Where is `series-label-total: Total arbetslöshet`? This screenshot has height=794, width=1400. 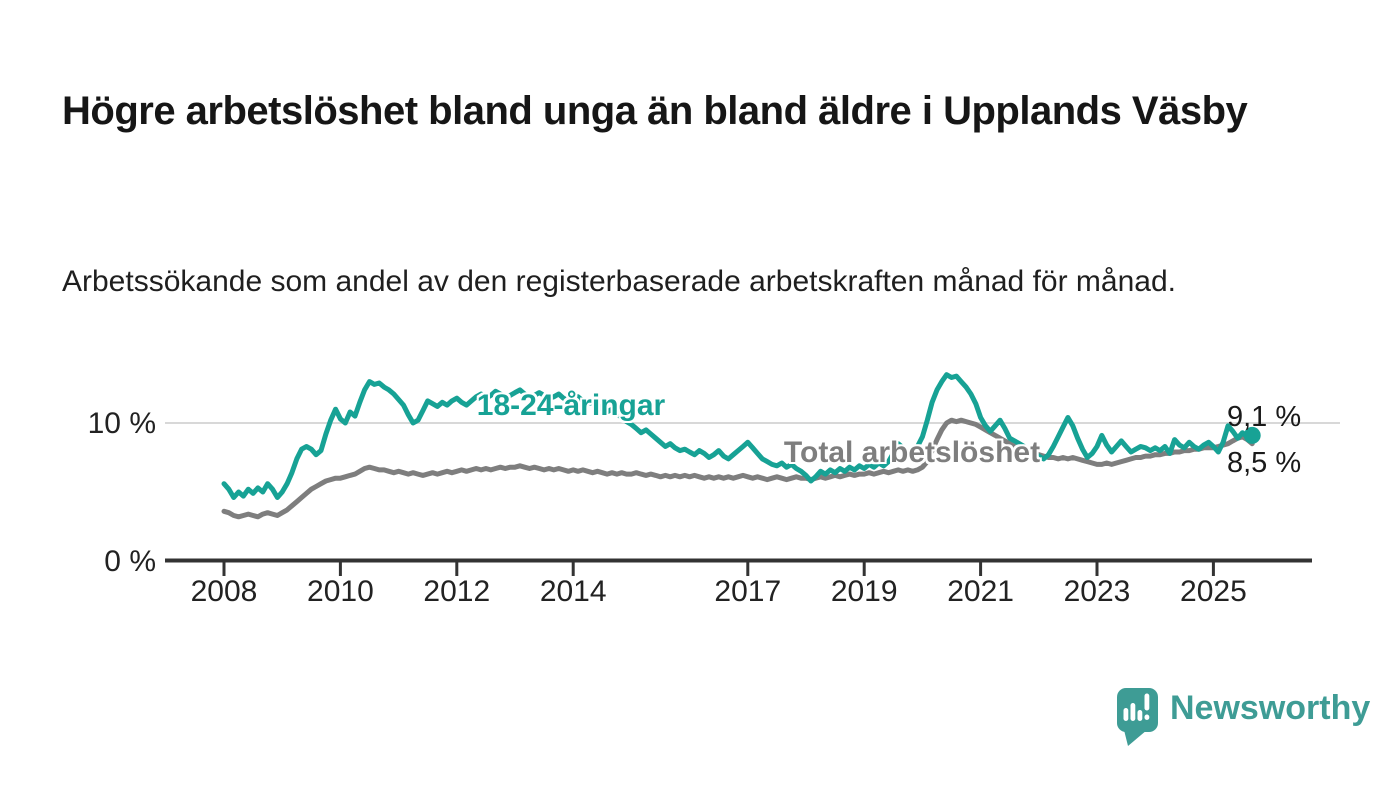 series-label-total: Total arbetslöshet is located at coordinates (912, 452).